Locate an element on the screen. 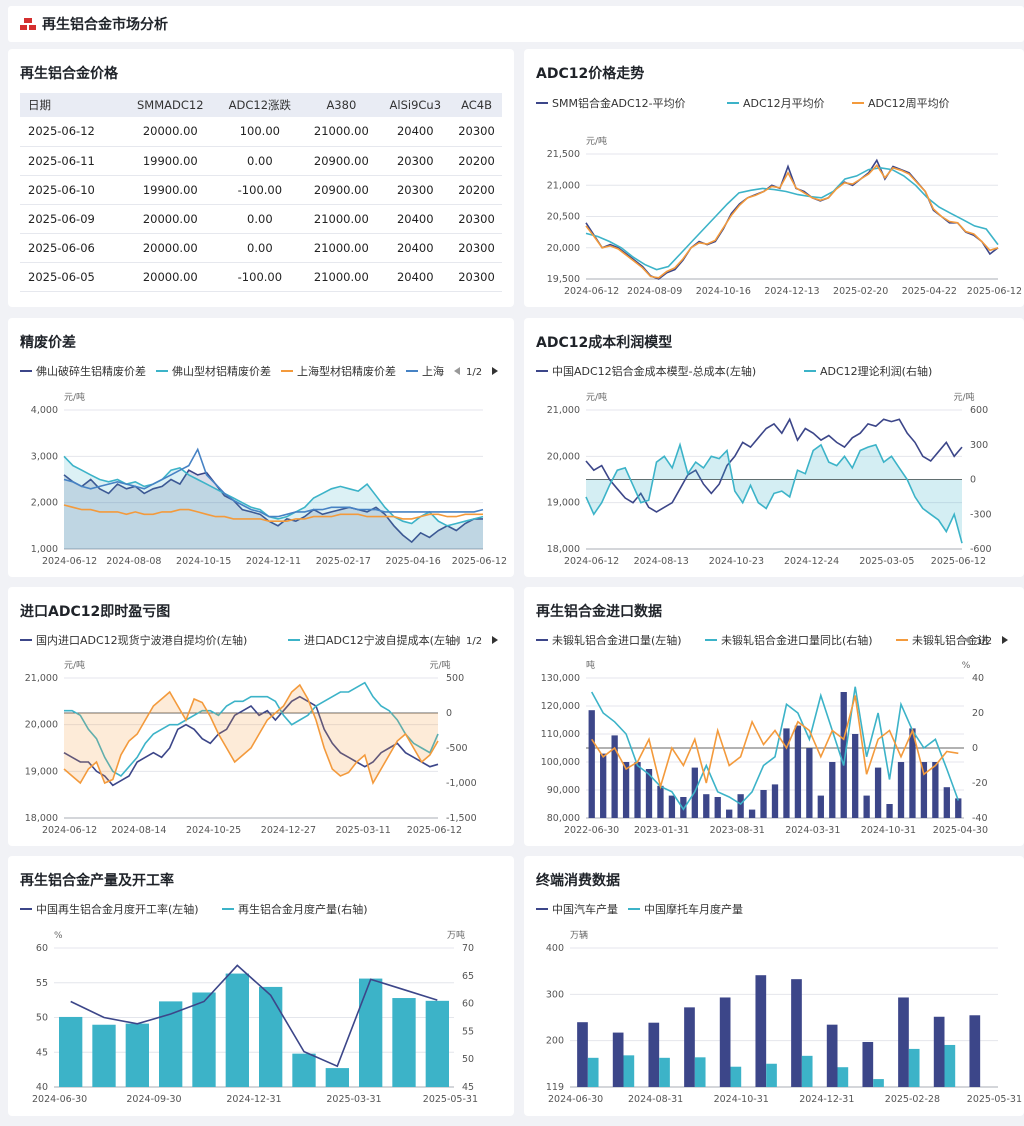 Image resolution: width=1024 pixels, height=1126 pixels. legend-label: 再生铝合金月度产量(右轴) is located at coordinates (303, 909).